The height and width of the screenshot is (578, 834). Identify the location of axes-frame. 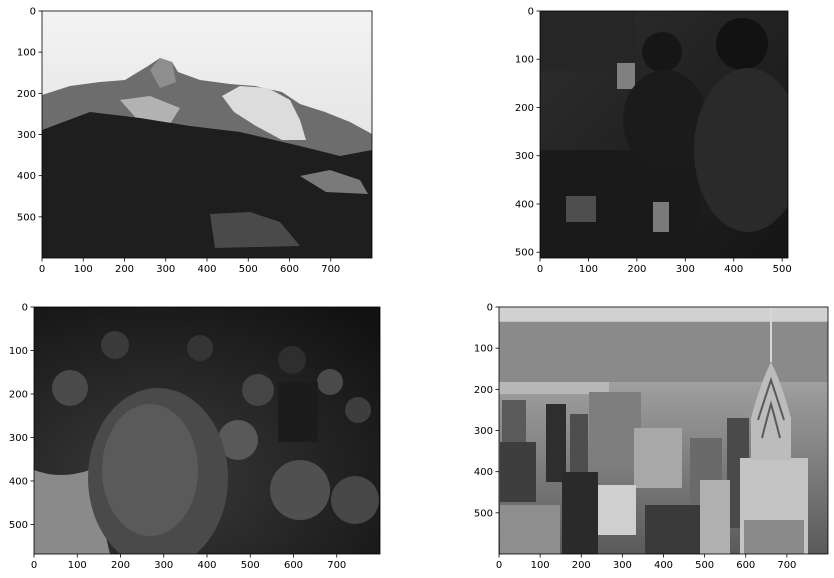
(664, 134).